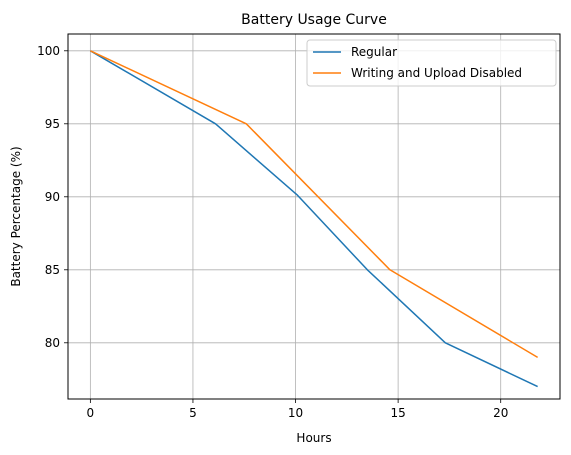  Describe the element at coordinates (52, 124) in the screenshot. I see `y-tick-label: 95` at that location.